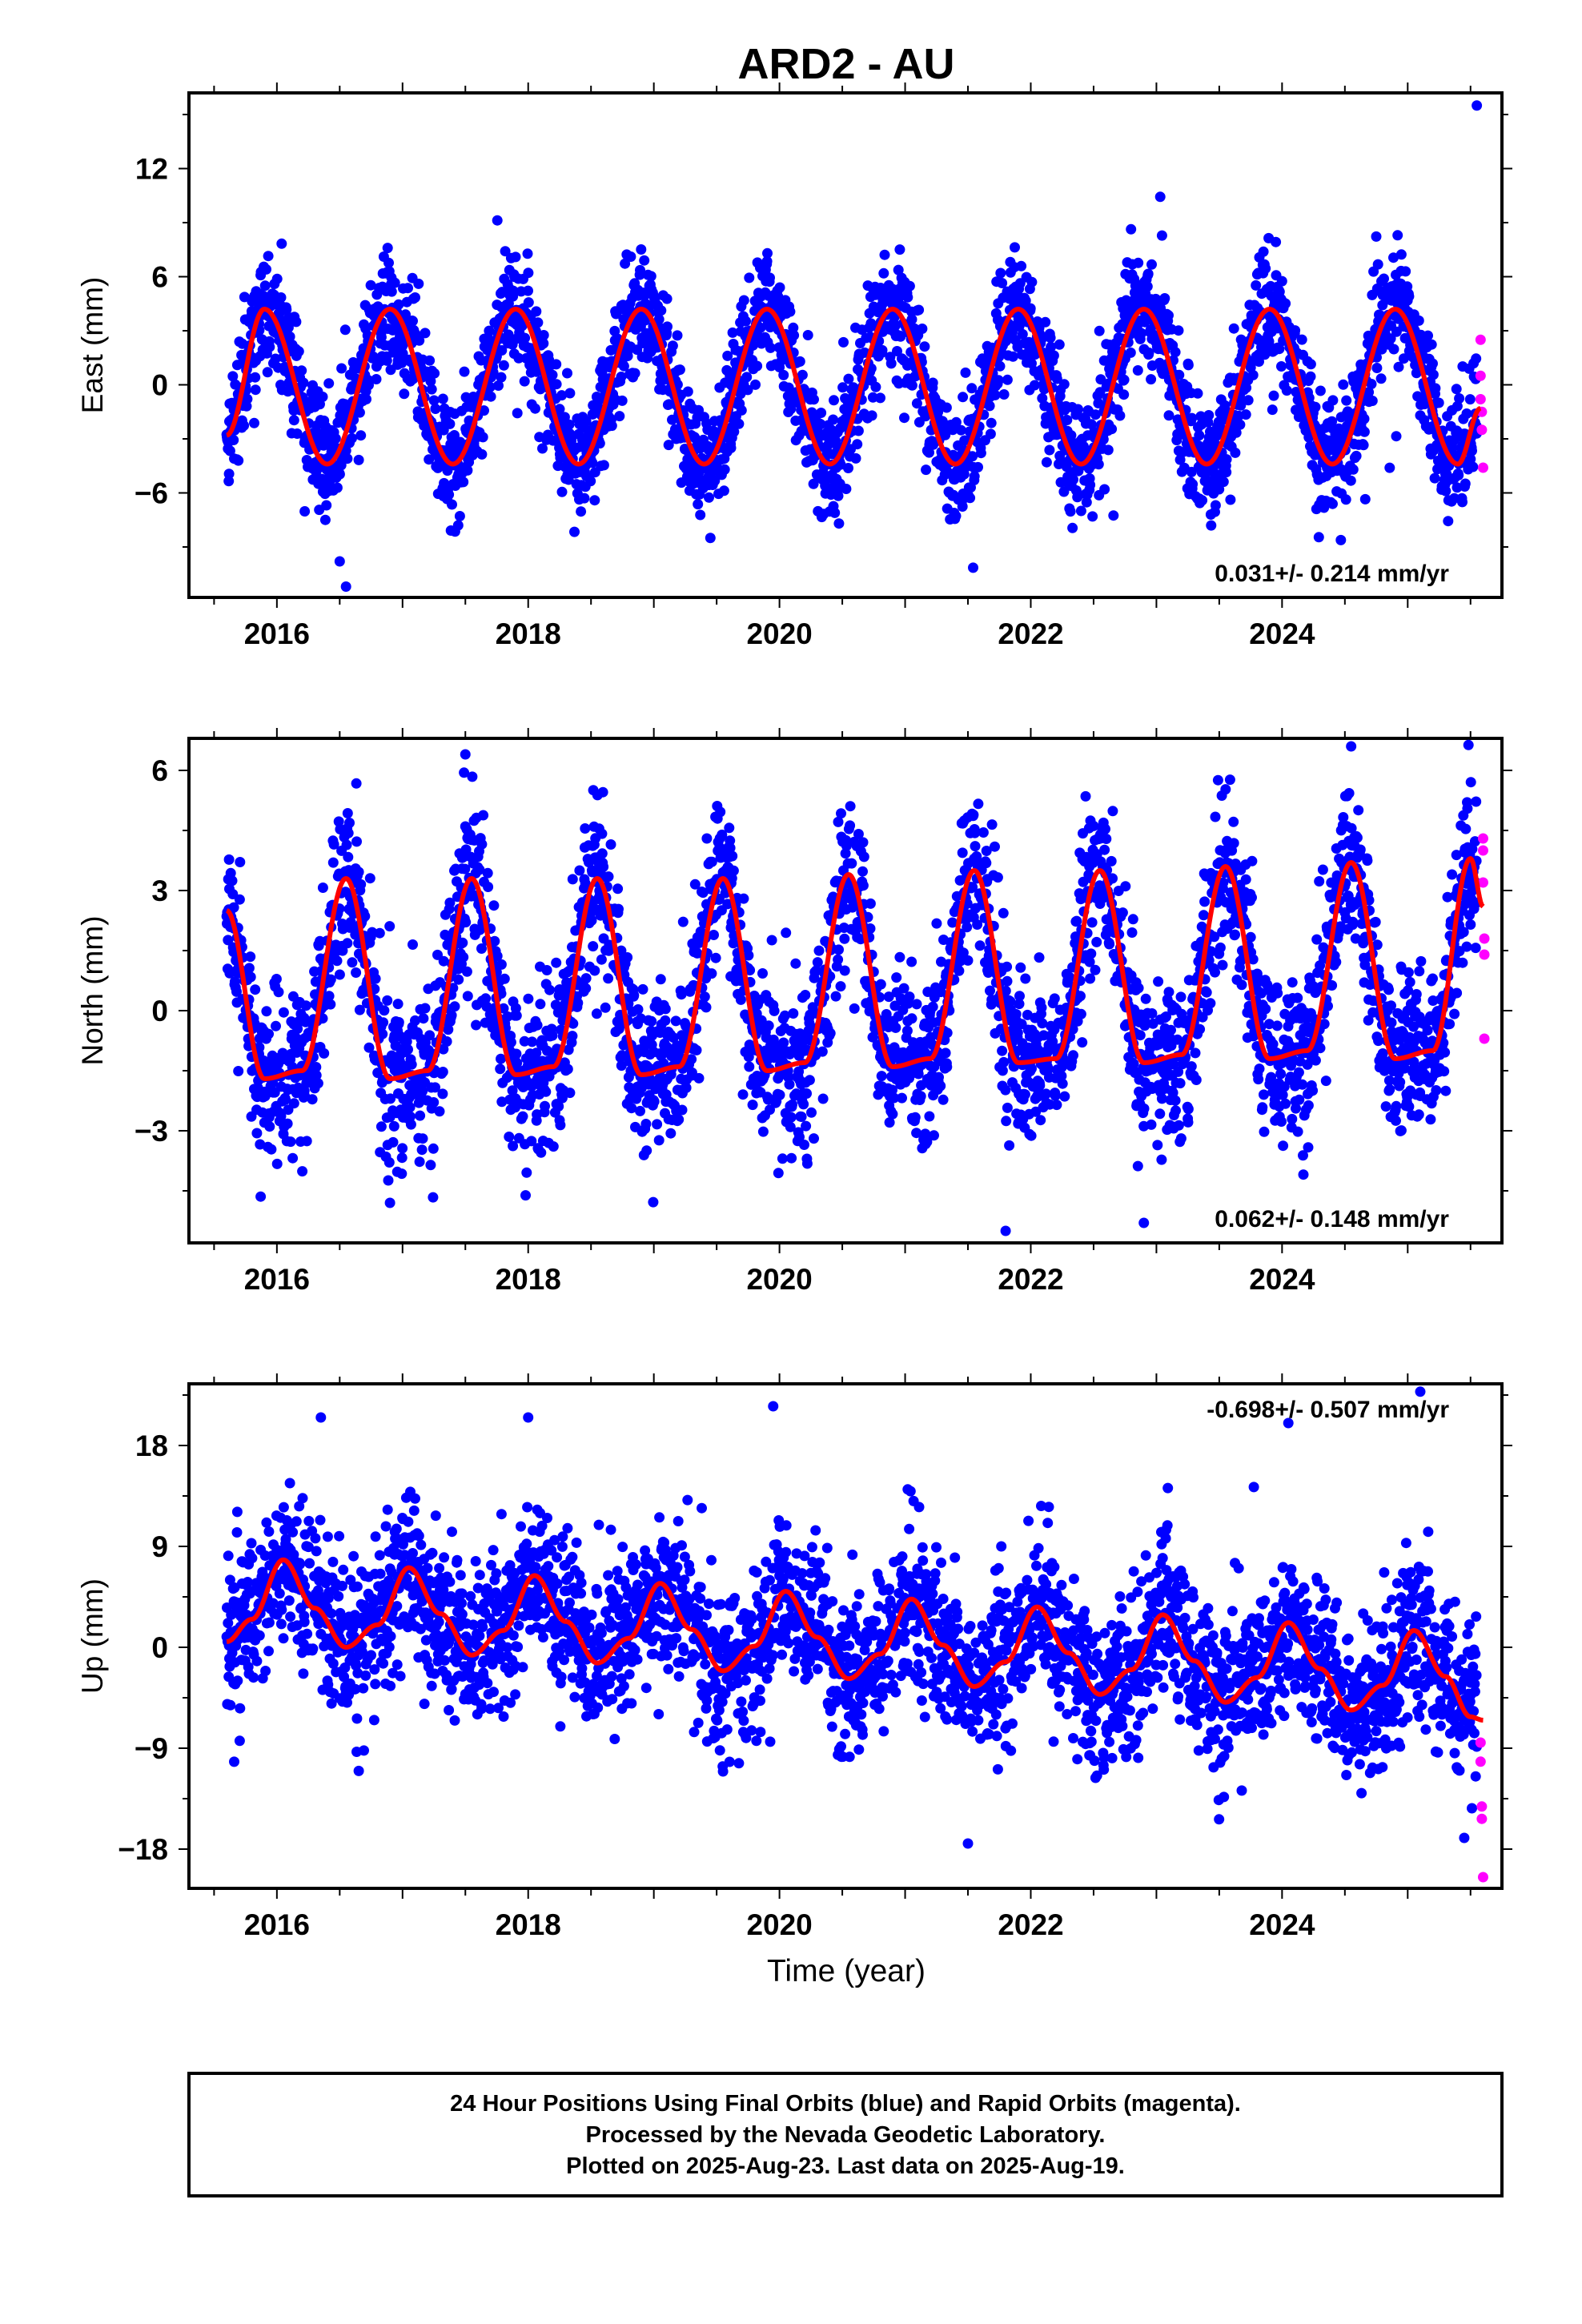 This screenshot has height=2324, width=1582. Describe the element at coordinates (779, 633) in the screenshot. I see `x-tick-label: 2020` at that location.